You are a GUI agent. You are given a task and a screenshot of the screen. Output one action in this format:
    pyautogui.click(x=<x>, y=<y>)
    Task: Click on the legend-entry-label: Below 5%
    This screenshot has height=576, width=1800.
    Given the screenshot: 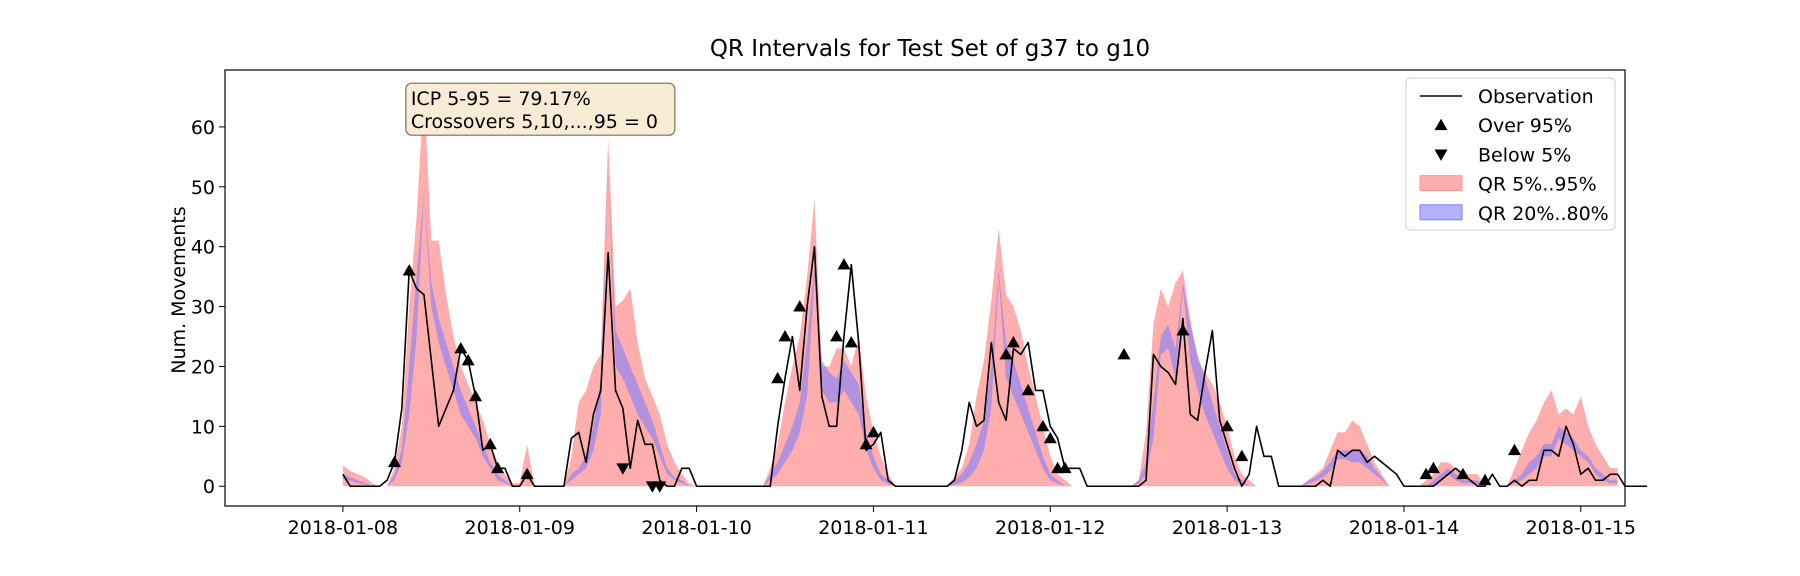 What is the action you would take?
    pyautogui.click(x=1524, y=155)
    